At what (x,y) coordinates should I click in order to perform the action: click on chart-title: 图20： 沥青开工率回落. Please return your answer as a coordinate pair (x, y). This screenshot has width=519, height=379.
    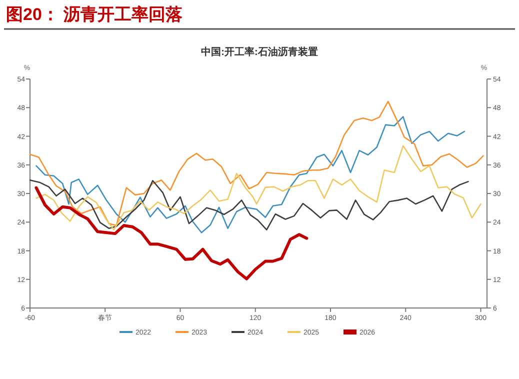
    Looking at the image, I should click on (94, 14).